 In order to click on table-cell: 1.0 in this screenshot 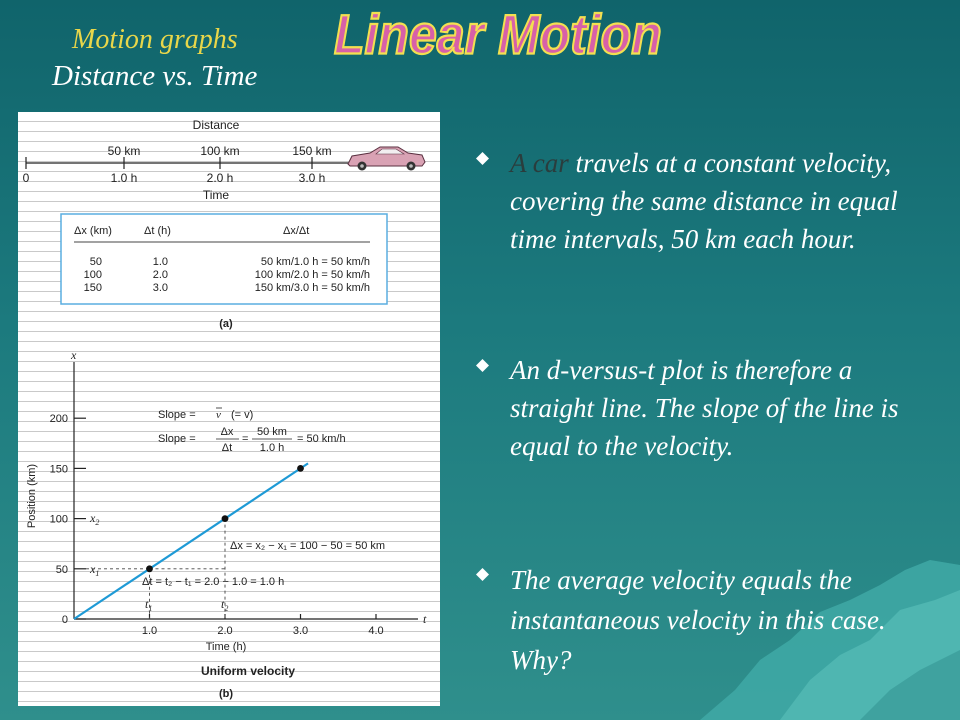, I will do `click(160, 262)`.